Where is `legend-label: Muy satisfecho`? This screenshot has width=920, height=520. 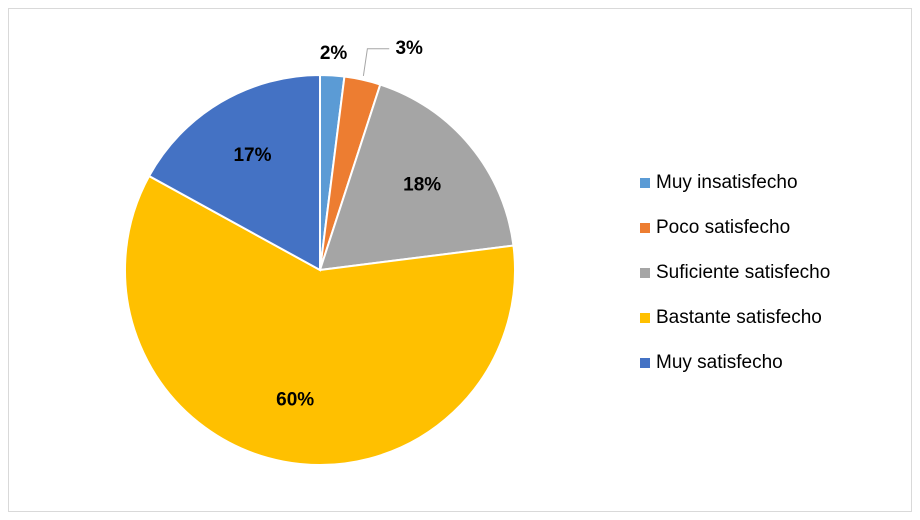
legend-label: Muy satisfecho is located at coordinates (719, 362).